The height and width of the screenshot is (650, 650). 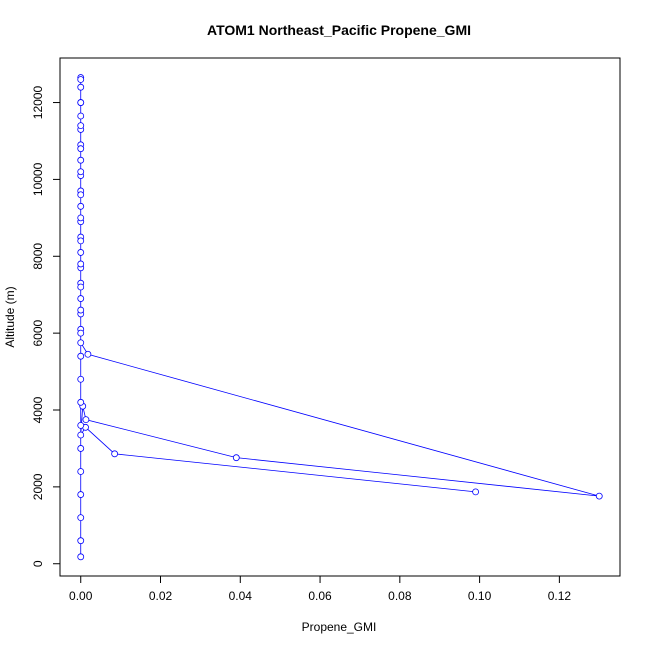 What do you see at coordinates (38, 256) in the screenshot?
I see `y-tick-label: 8000` at bounding box center [38, 256].